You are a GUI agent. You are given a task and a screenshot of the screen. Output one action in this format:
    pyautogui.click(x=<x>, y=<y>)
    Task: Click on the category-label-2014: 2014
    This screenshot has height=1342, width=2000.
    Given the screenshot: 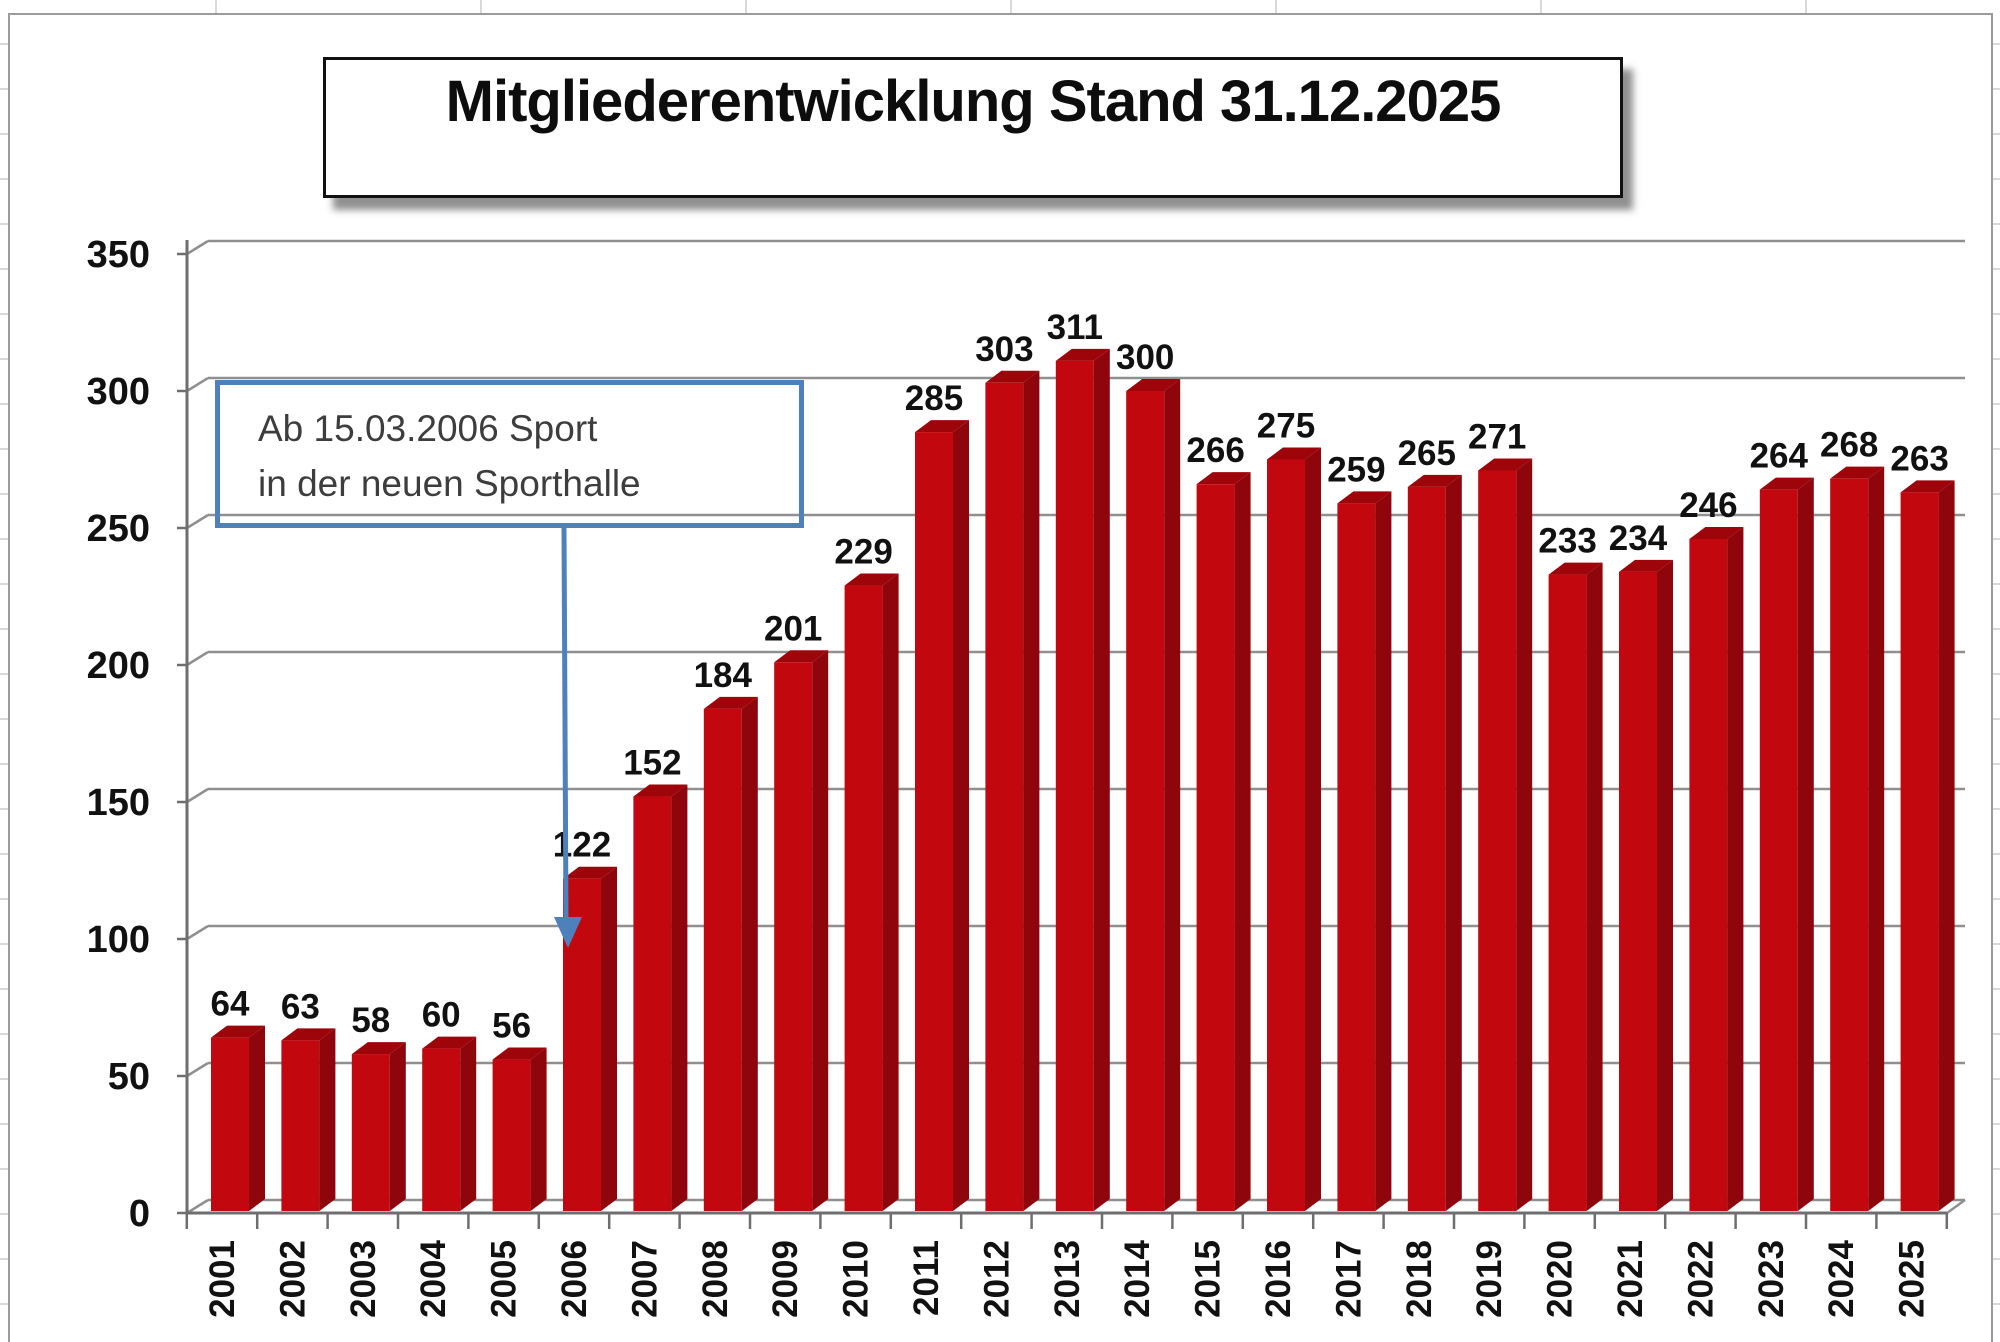 What is the action you would take?
    pyautogui.click(x=1137, y=1278)
    